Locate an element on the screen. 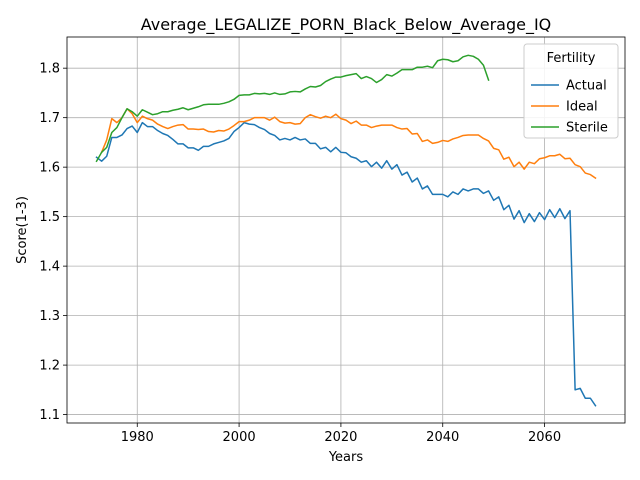  x-tick-label: 2000 is located at coordinates (239, 437).